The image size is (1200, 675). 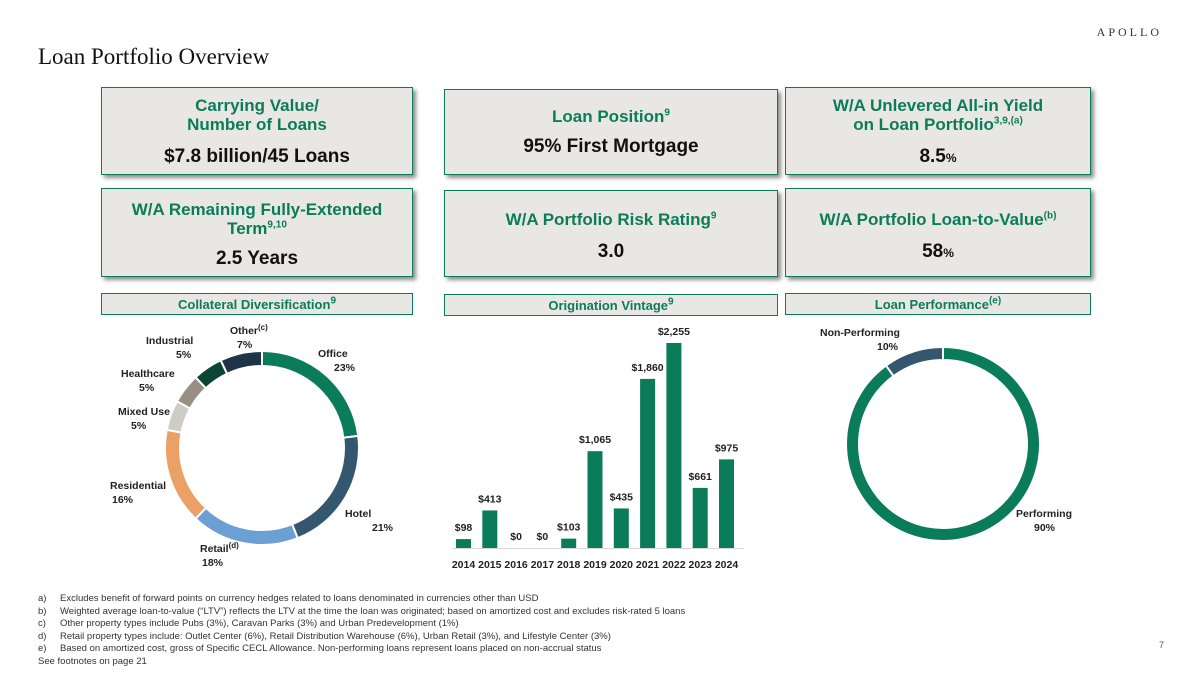 I want to click on risk-rating-value: 3.0, so click(x=611, y=251).